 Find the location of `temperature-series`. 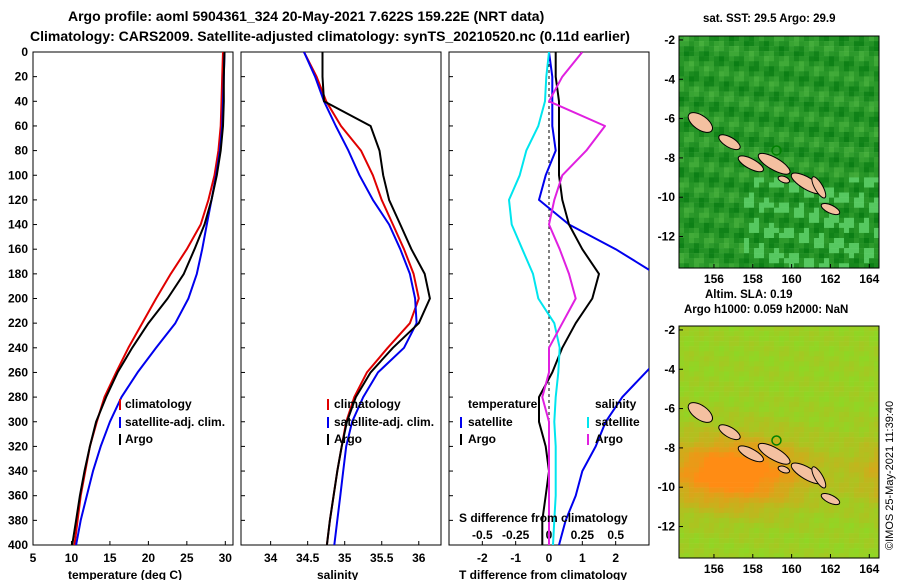

temperature-series is located at coordinates (148, 298).